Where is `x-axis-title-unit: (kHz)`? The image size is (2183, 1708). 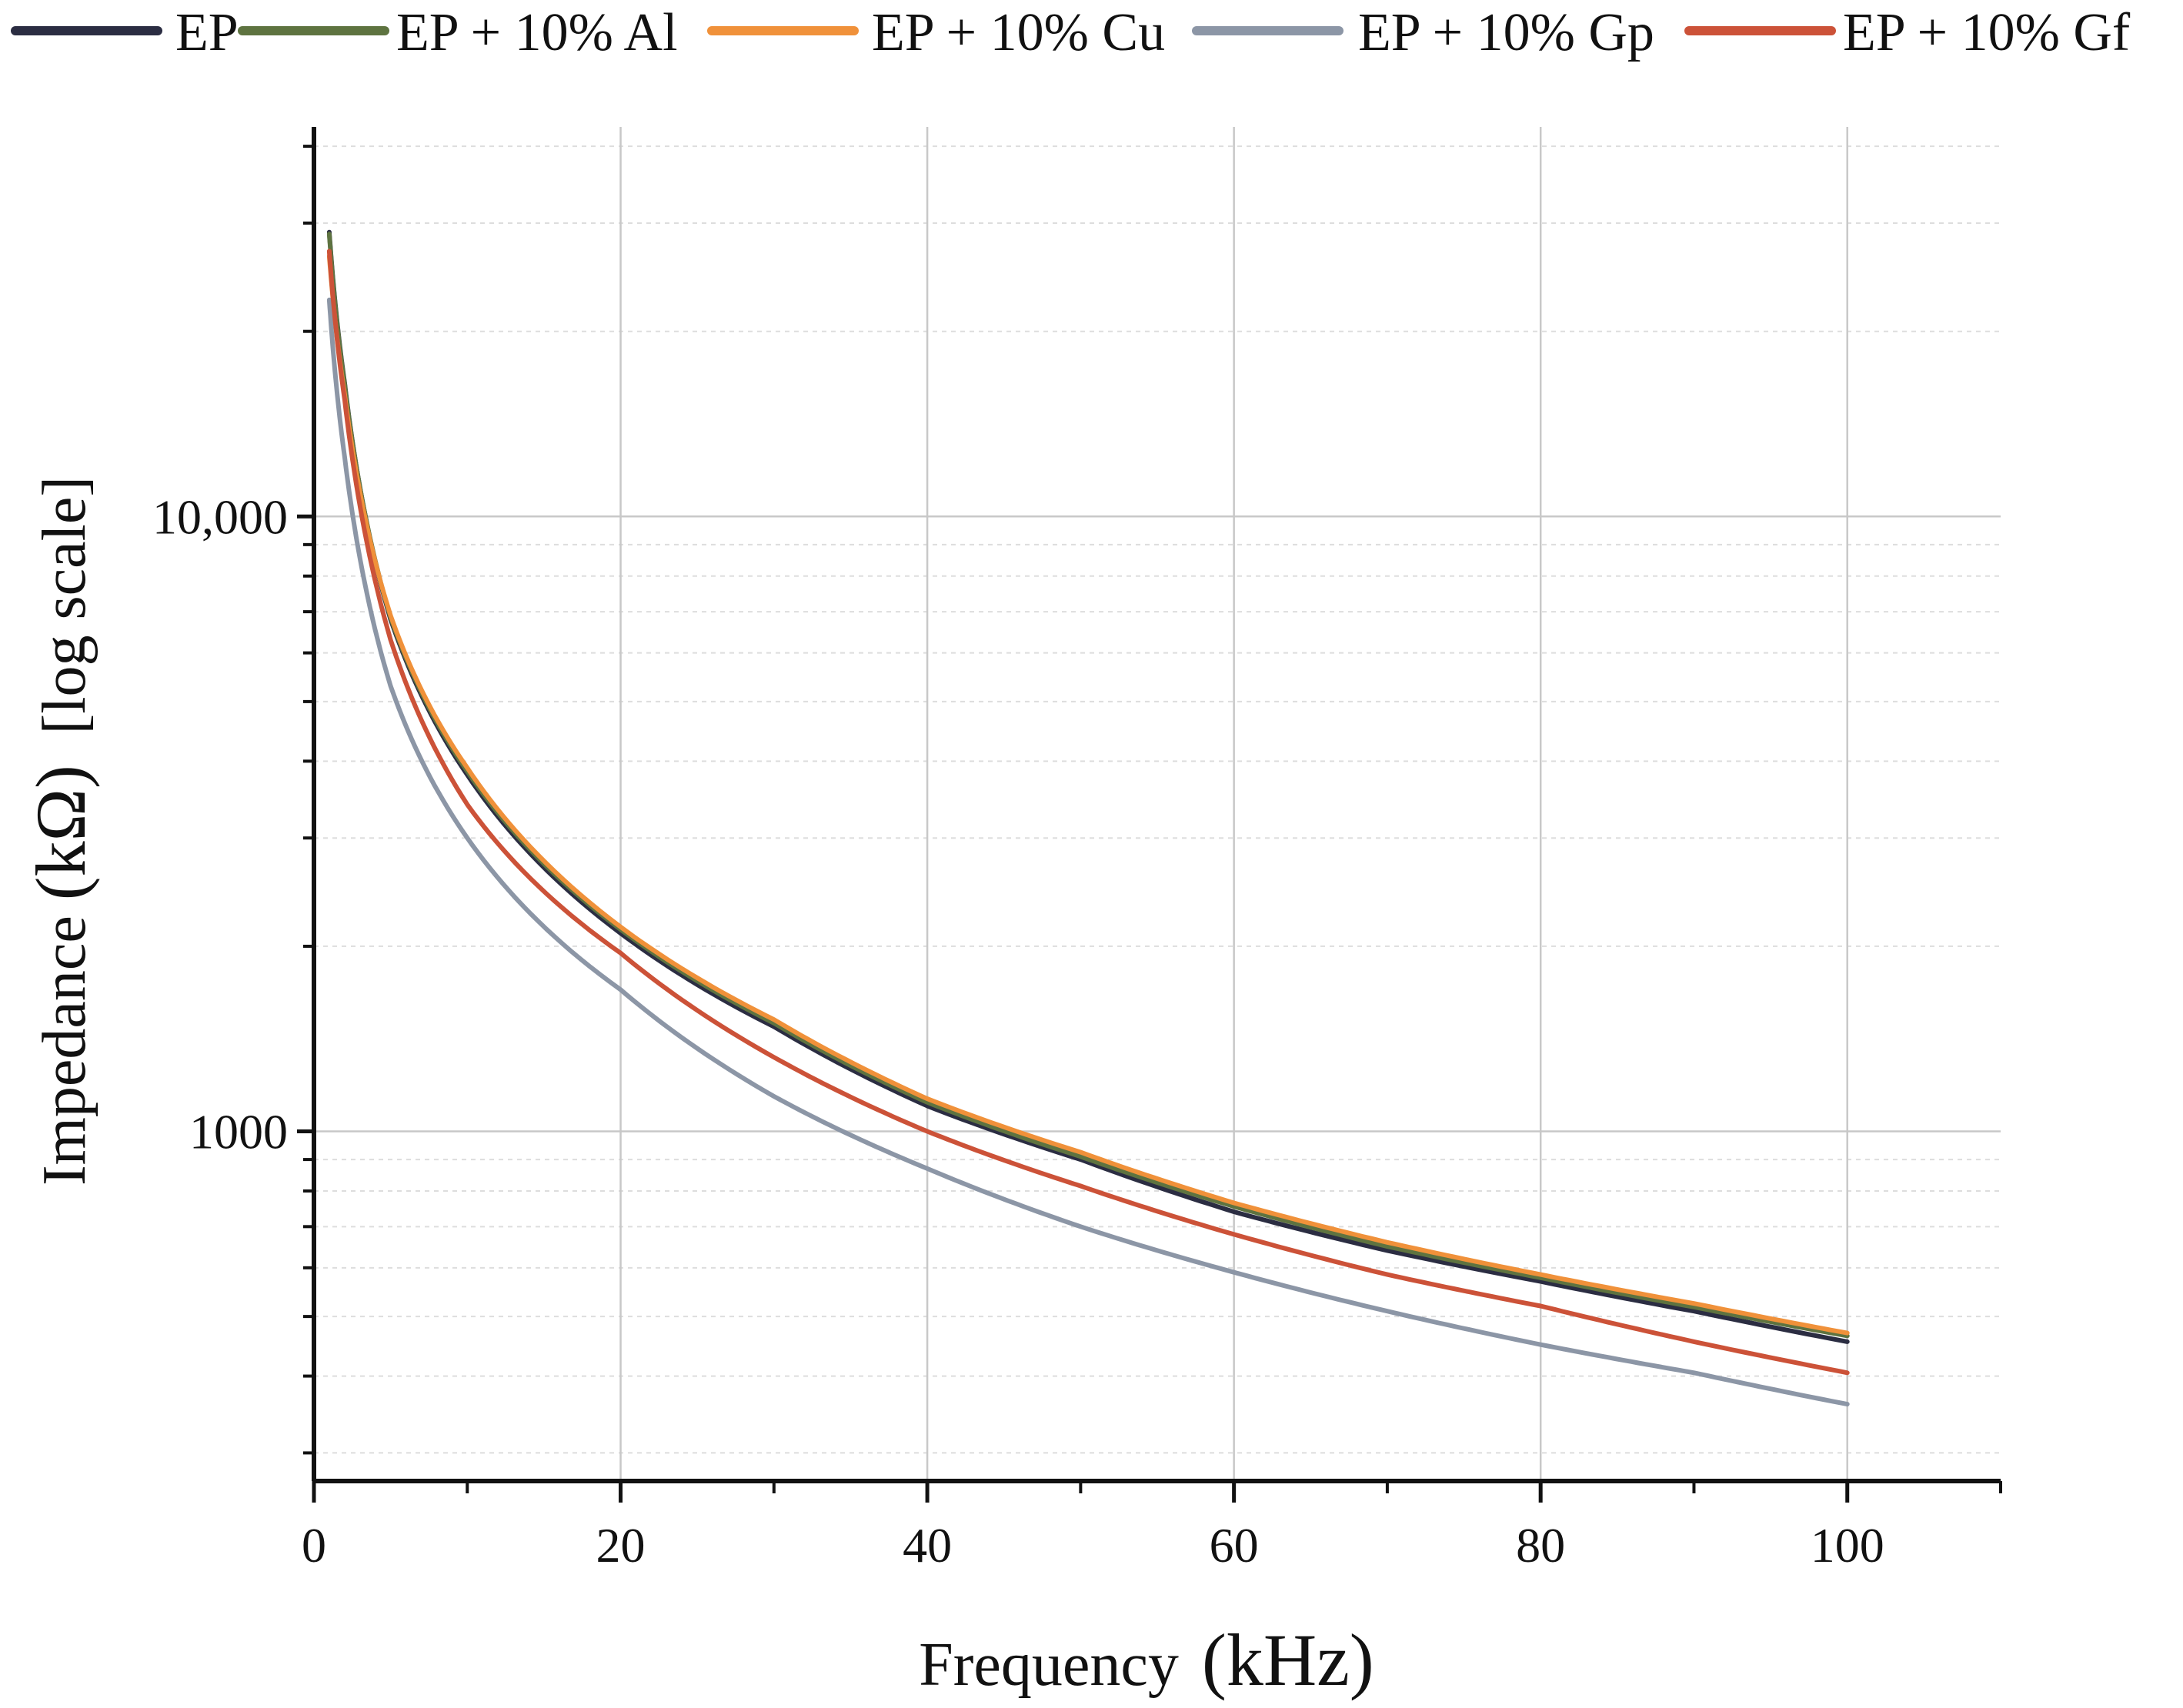 x-axis-title-unit: (kHz) is located at coordinates (1288, 1660).